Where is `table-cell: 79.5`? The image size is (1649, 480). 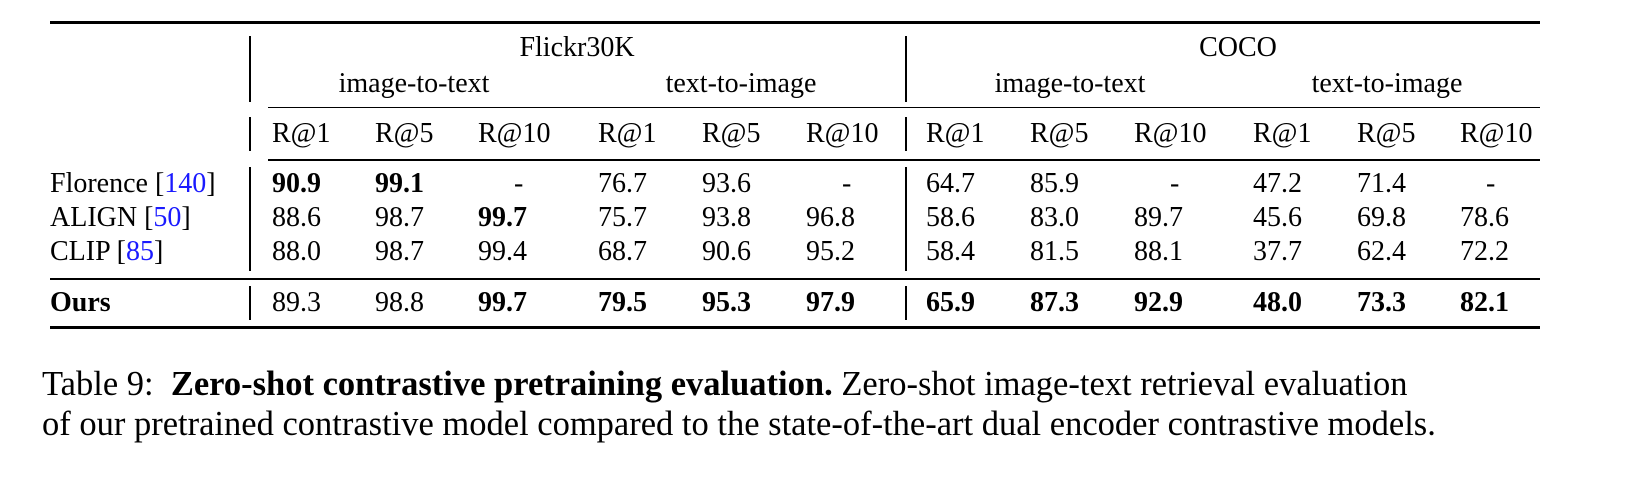 table-cell: 79.5 is located at coordinates (622, 302).